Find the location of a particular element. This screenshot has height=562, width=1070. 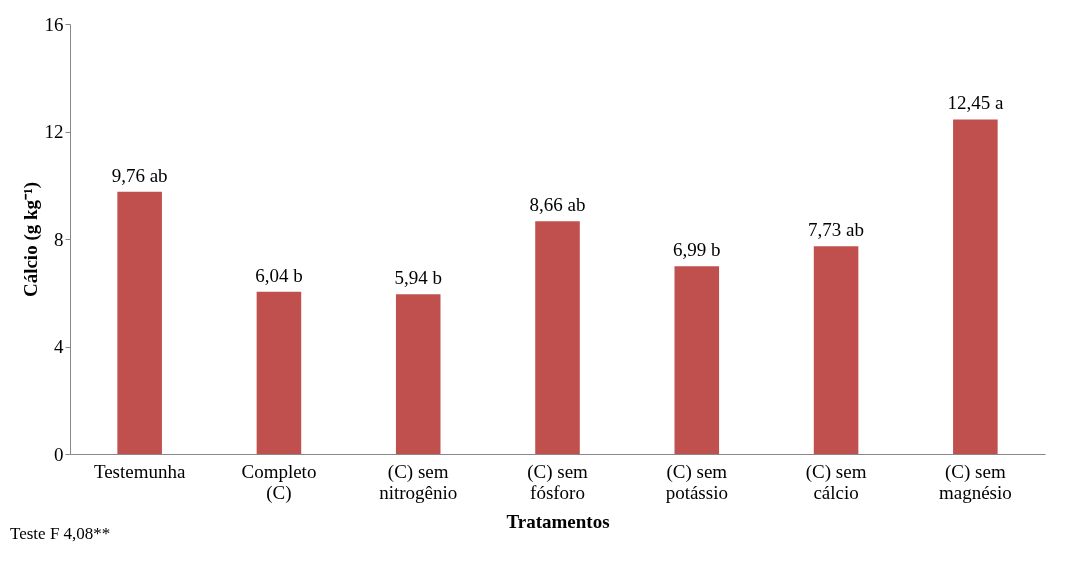

data-label: 8,66 ab is located at coordinates (557, 205).